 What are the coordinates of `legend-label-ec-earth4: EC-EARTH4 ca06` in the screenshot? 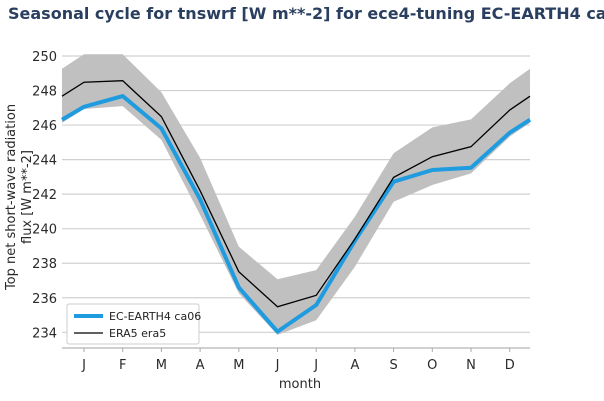 It's located at (155, 316).